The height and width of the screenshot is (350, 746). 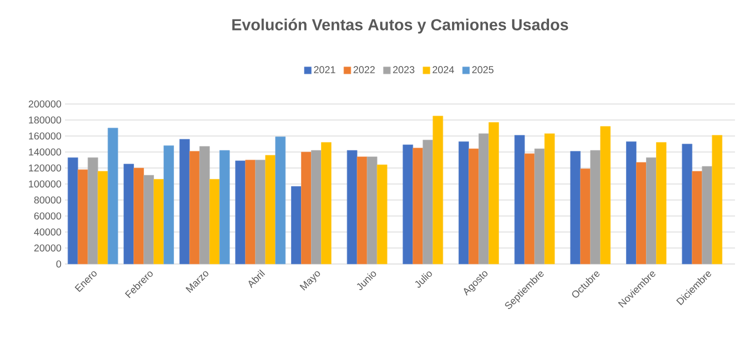 What do you see at coordinates (400, 26) in the screenshot?
I see `chart-title: Evolución Ventas Autos y Camiones Usados` at bounding box center [400, 26].